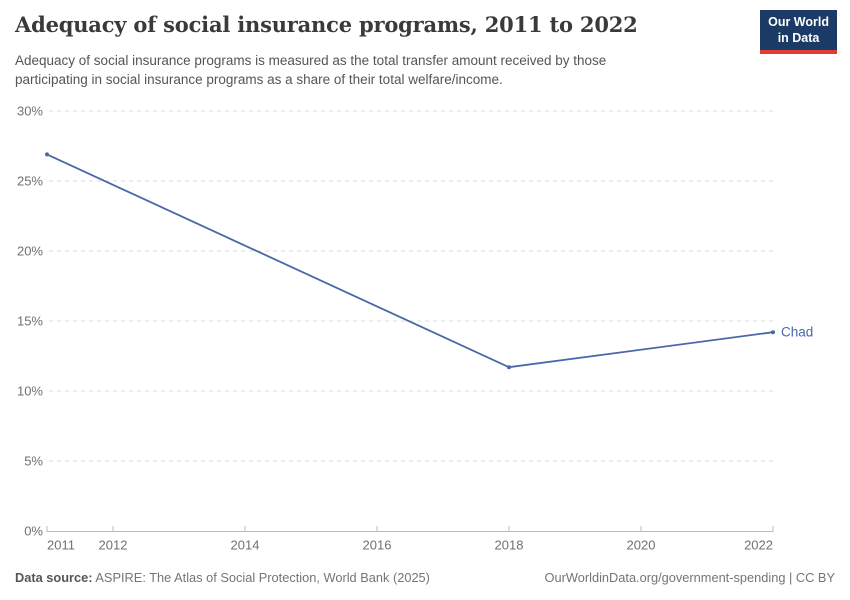  What do you see at coordinates (113, 545) in the screenshot?
I see `x-axis-tick-label: 2012` at bounding box center [113, 545].